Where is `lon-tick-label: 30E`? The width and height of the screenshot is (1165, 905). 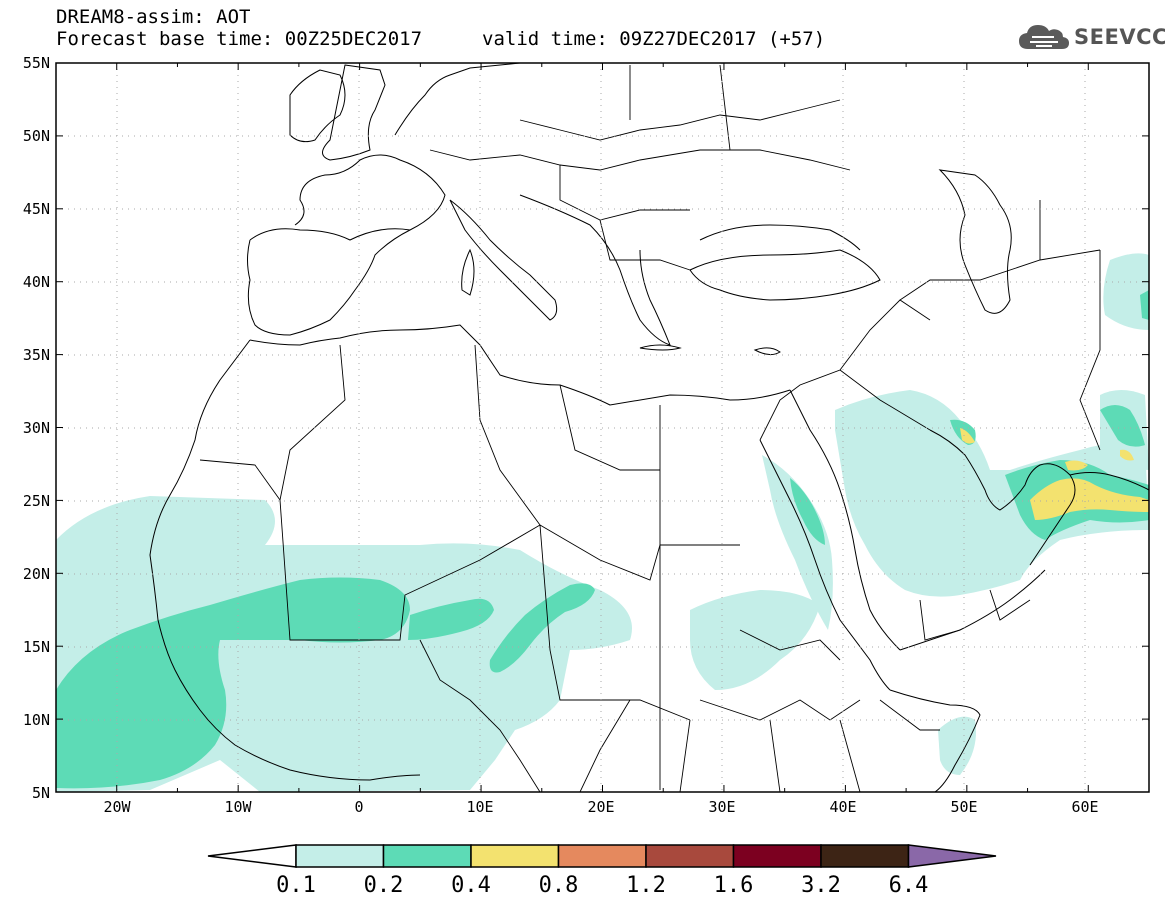 lon-tick-label: 30E is located at coordinates (721, 807).